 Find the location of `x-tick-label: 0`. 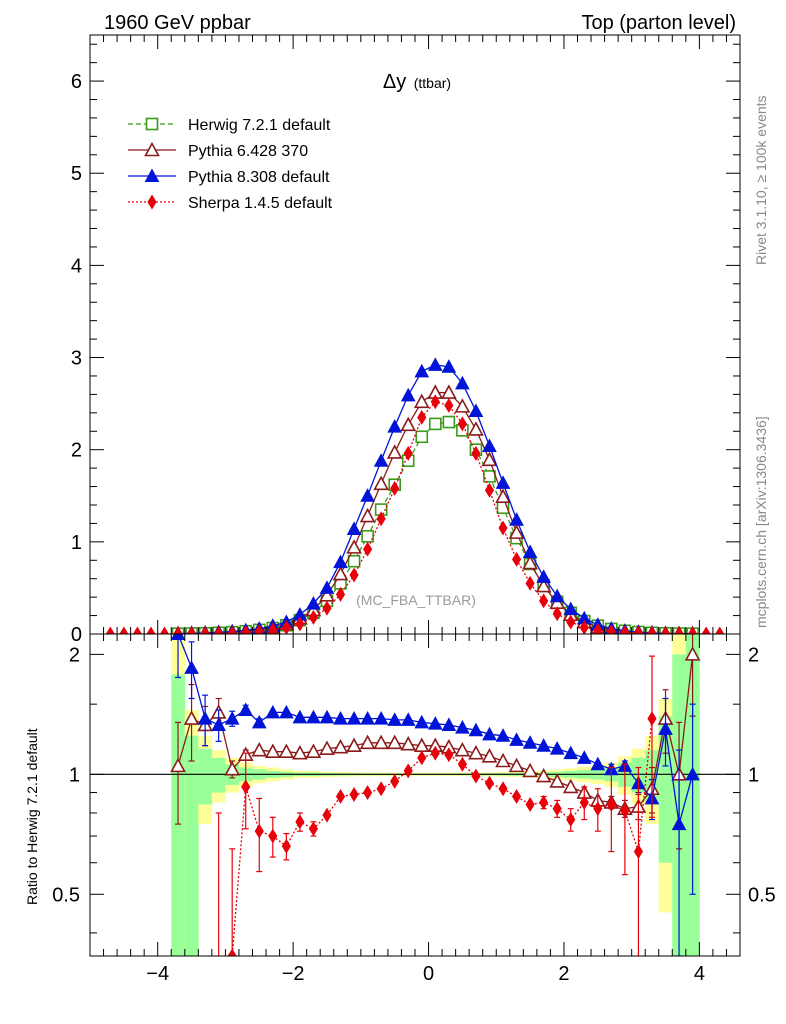

x-tick-label: 0 is located at coordinates (428, 974).